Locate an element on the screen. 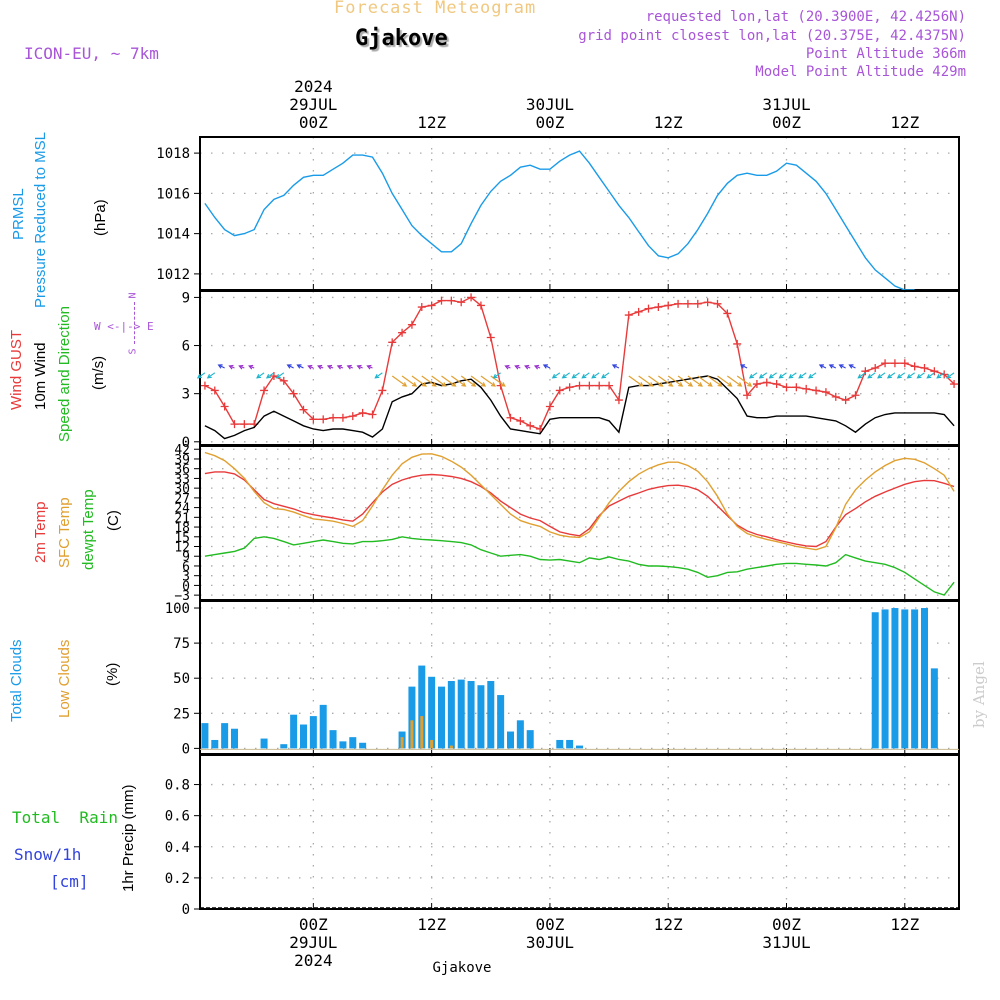  y-tick-label: 21 is located at coordinates (182, 518).